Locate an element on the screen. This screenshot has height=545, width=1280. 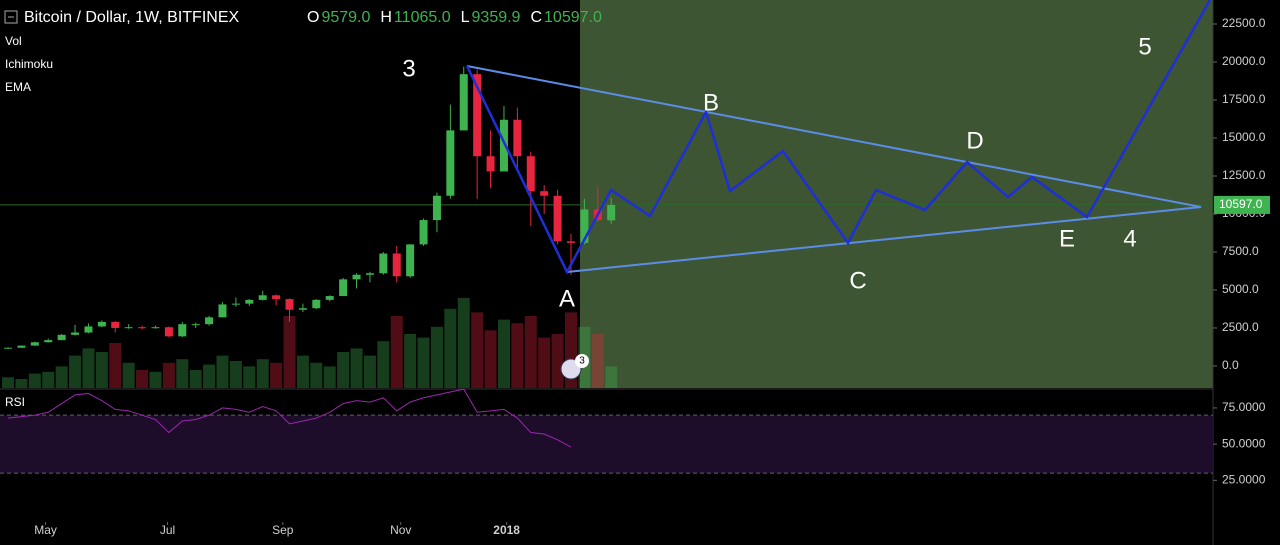
x-tick-label: May is located at coordinates (45, 530).